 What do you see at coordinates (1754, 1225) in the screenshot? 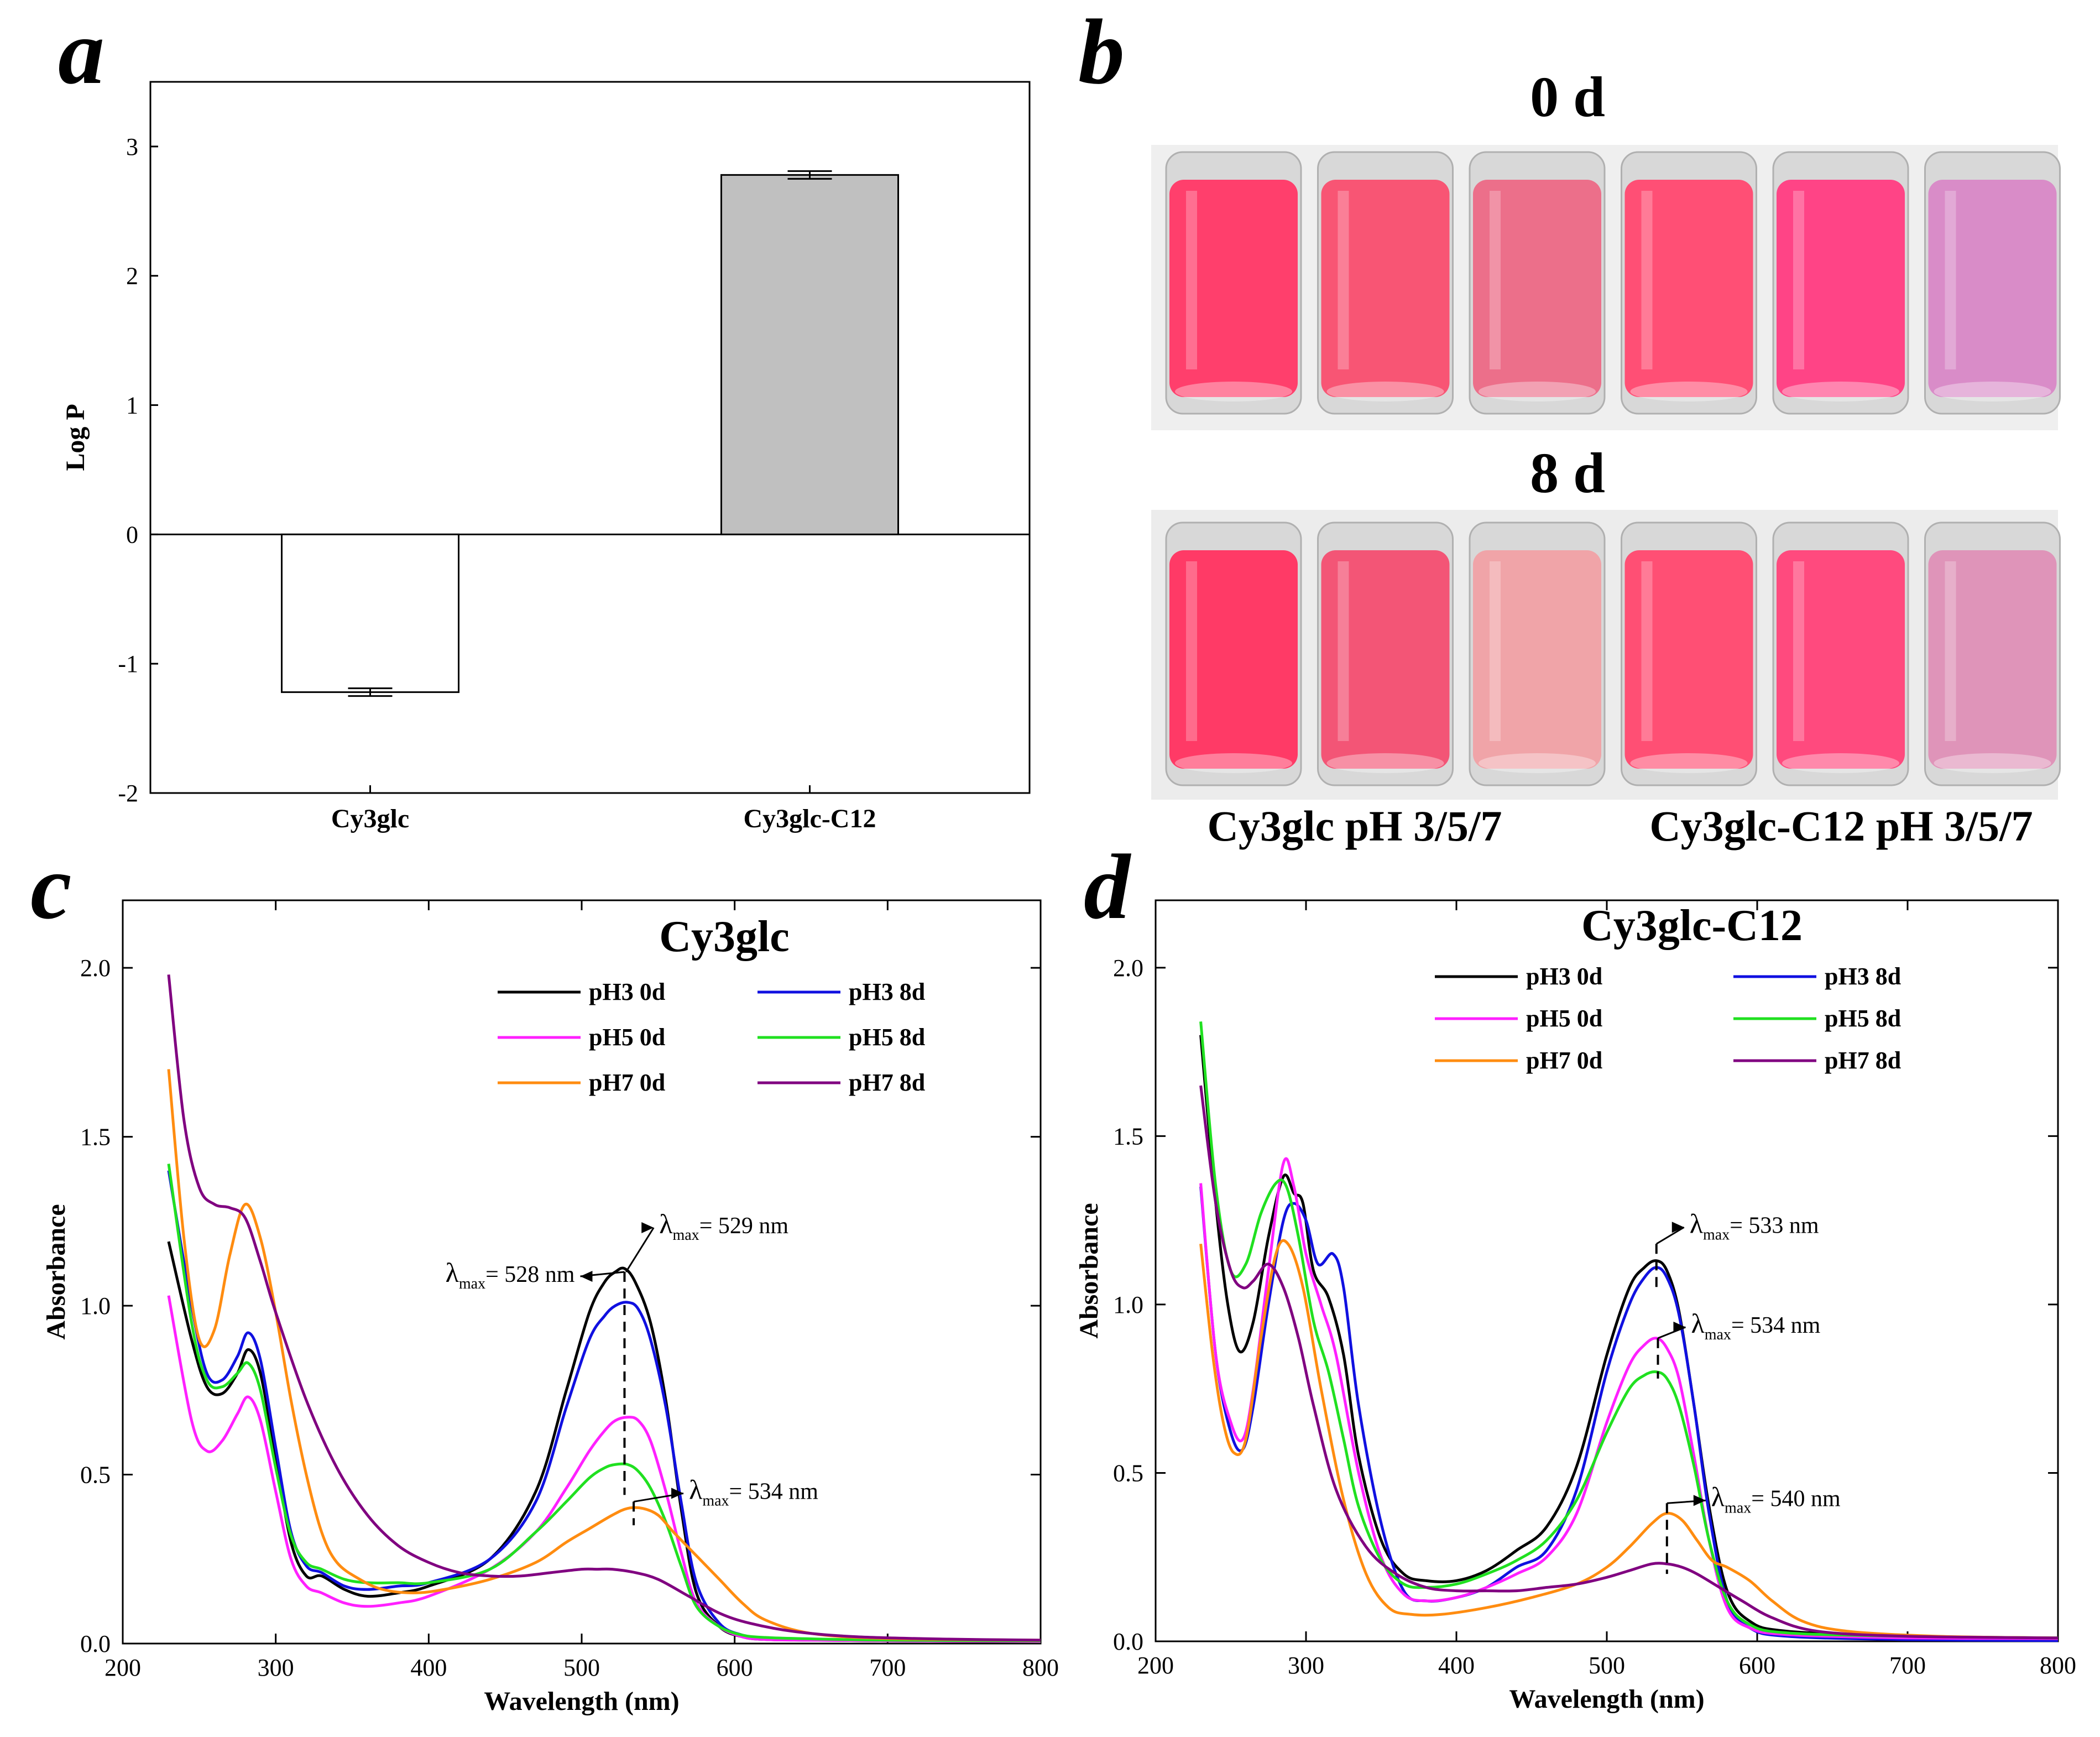
I see `peak-annotation: λmax= 533 nm` at bounding box center [1754, 1225].